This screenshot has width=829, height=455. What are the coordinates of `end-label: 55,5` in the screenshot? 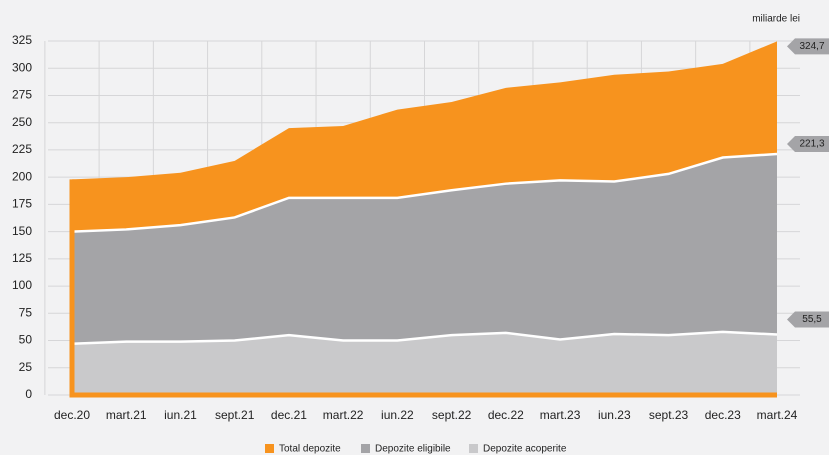 It's located at (812, 319).